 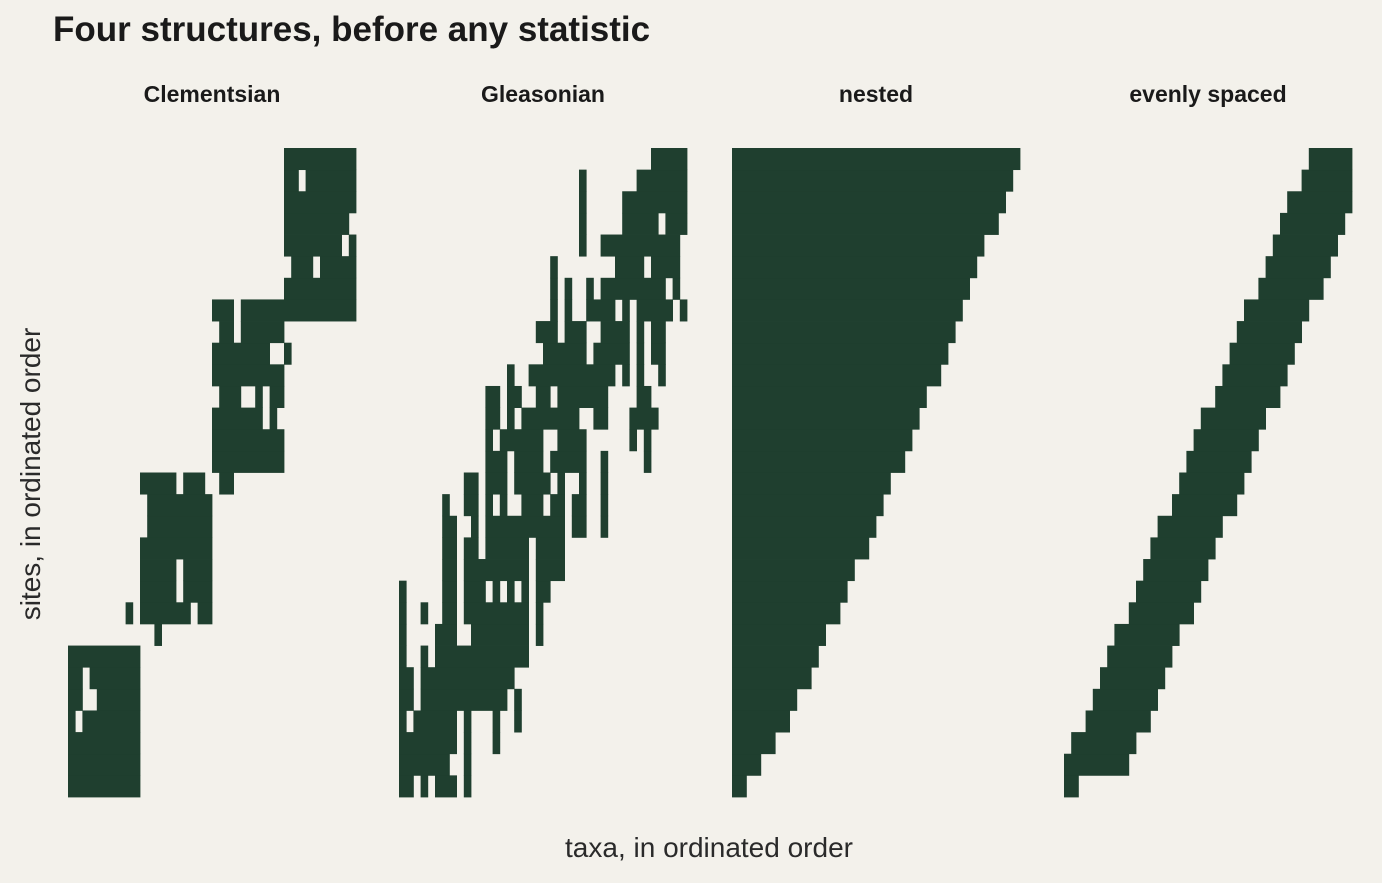 What do you see at coordinates (30, 474) in the screenshot?
I see `y-axis-label: sites, in ordinated order` at bounding box center [30, 474].